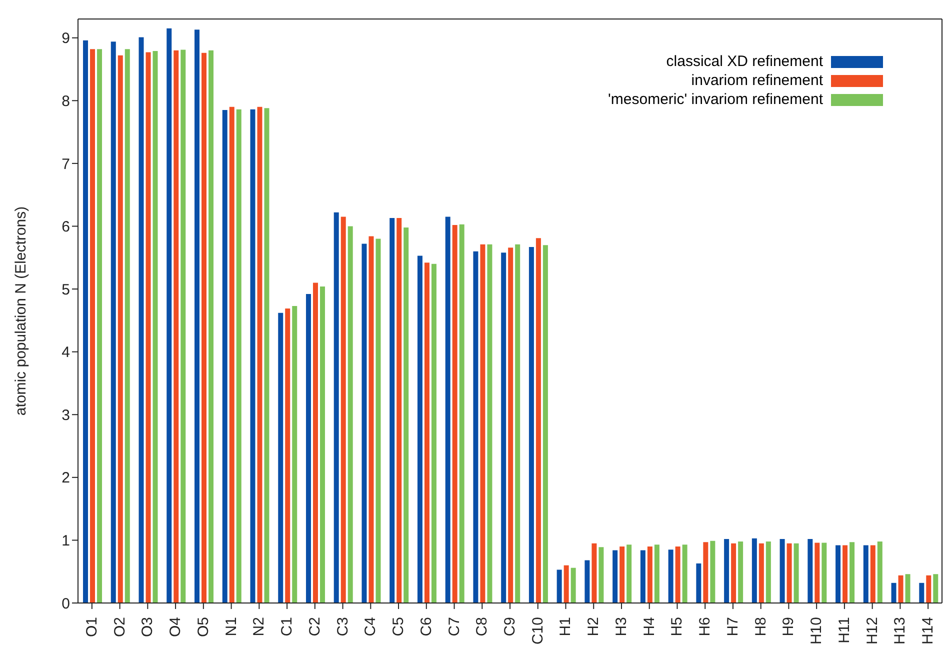 This screenshot has width=947, height=669. I want to click on x-tick-label: H14, so click(928, 631).